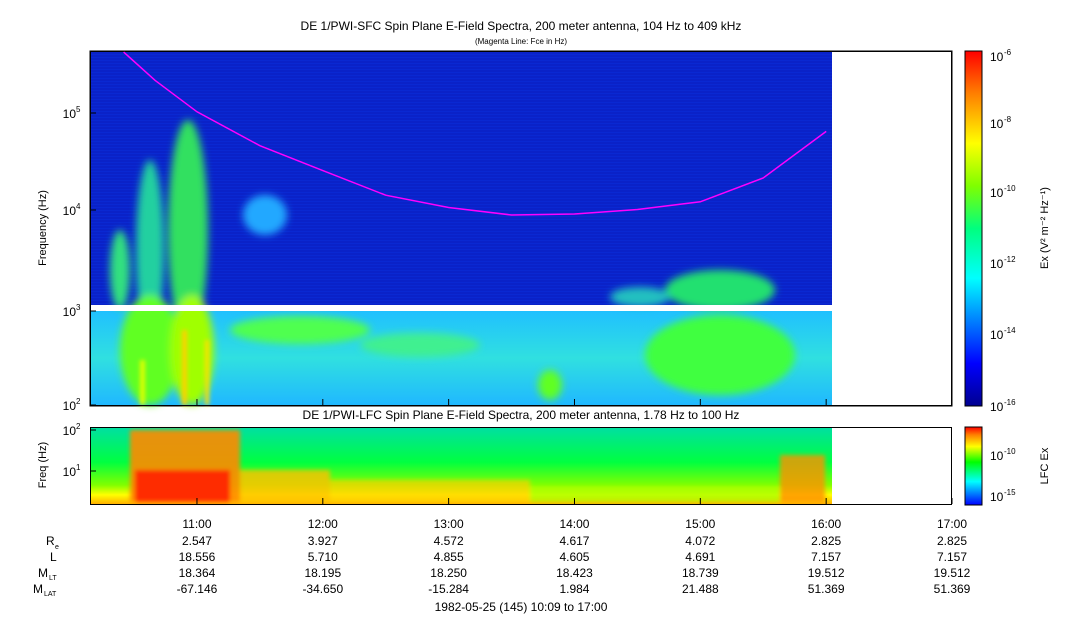 The image size is (1083, 620). What do you see at coordinates (700, 573) in the screenshot?
I see `ephemeris-value: 18.739` at bounding box center [700, 573].